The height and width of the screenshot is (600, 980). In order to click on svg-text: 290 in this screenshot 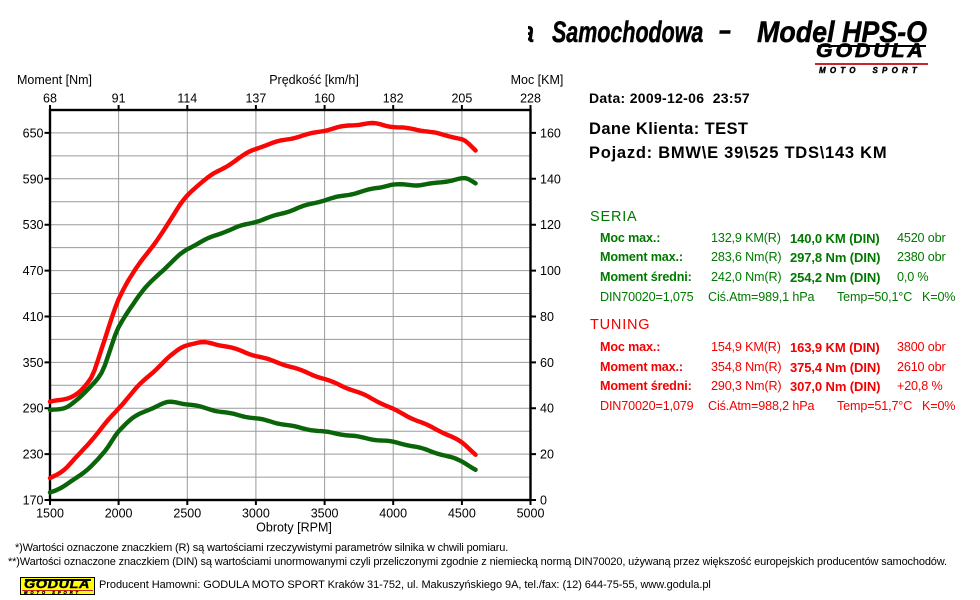, I will do `click(33, 409)`.